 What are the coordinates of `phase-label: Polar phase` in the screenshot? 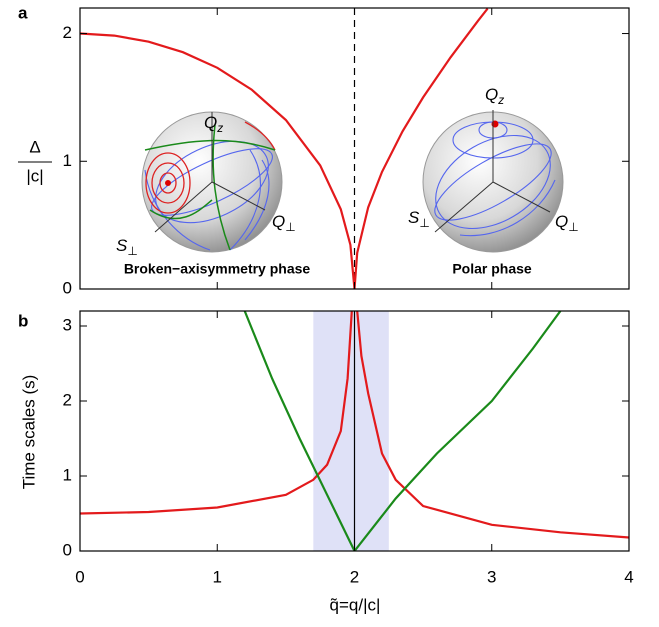 It's located at (492, 269).